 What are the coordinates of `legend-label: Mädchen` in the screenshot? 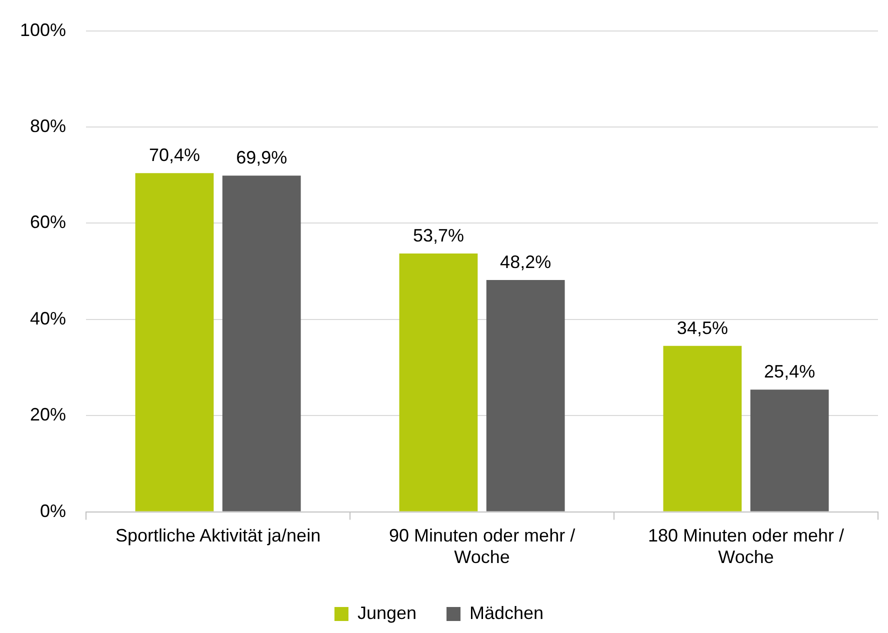 It's located at (507, 612).